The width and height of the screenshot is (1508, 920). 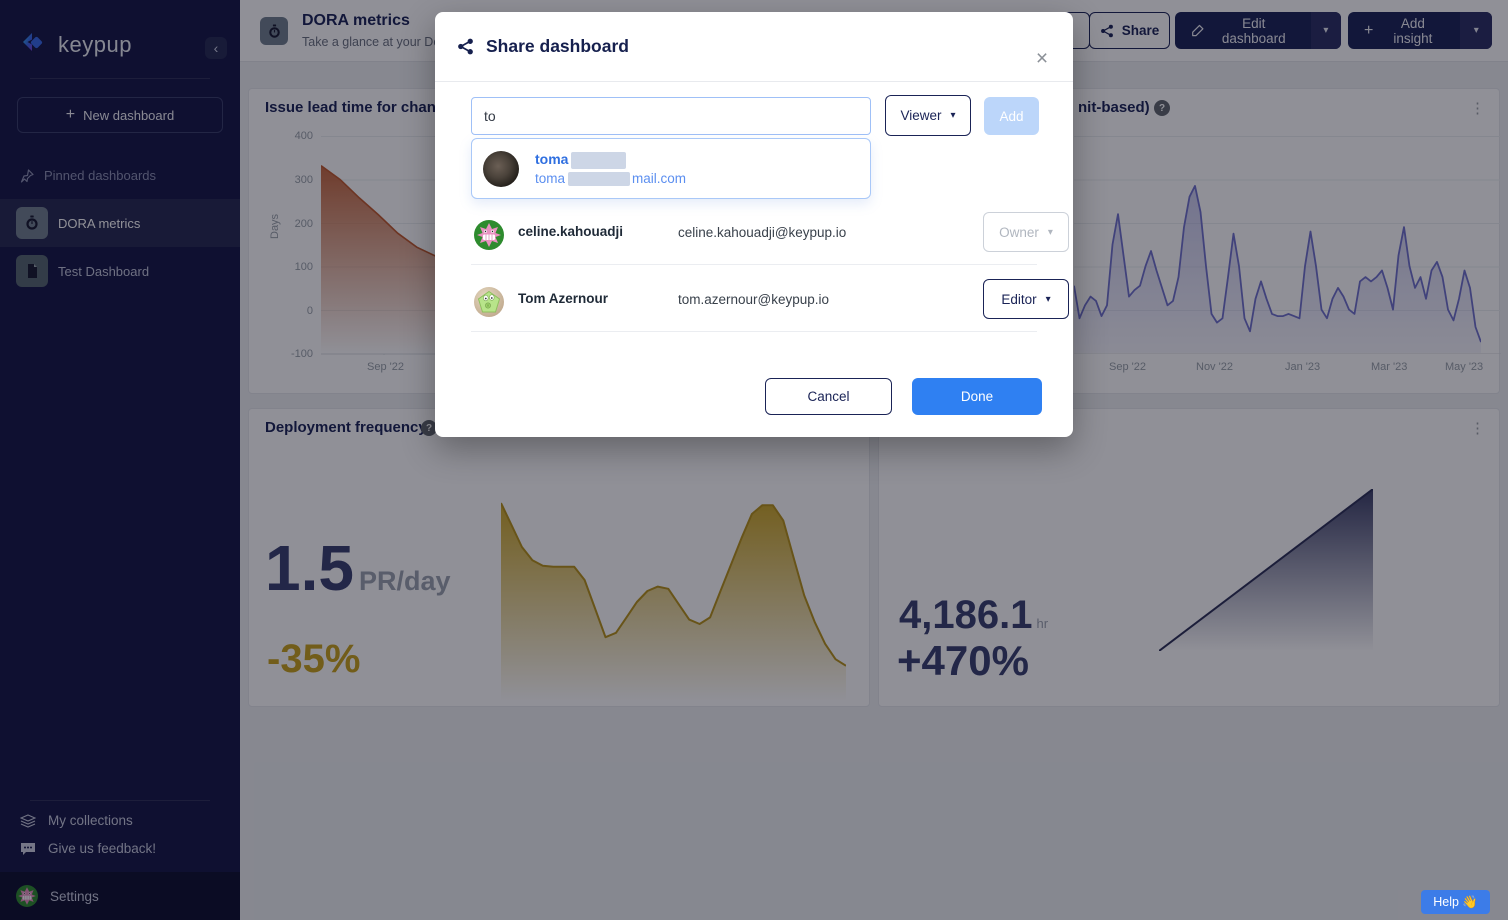 I want to click on sidebar-item-dora-metrics: DORA metrics, so click(x=120, y=223).